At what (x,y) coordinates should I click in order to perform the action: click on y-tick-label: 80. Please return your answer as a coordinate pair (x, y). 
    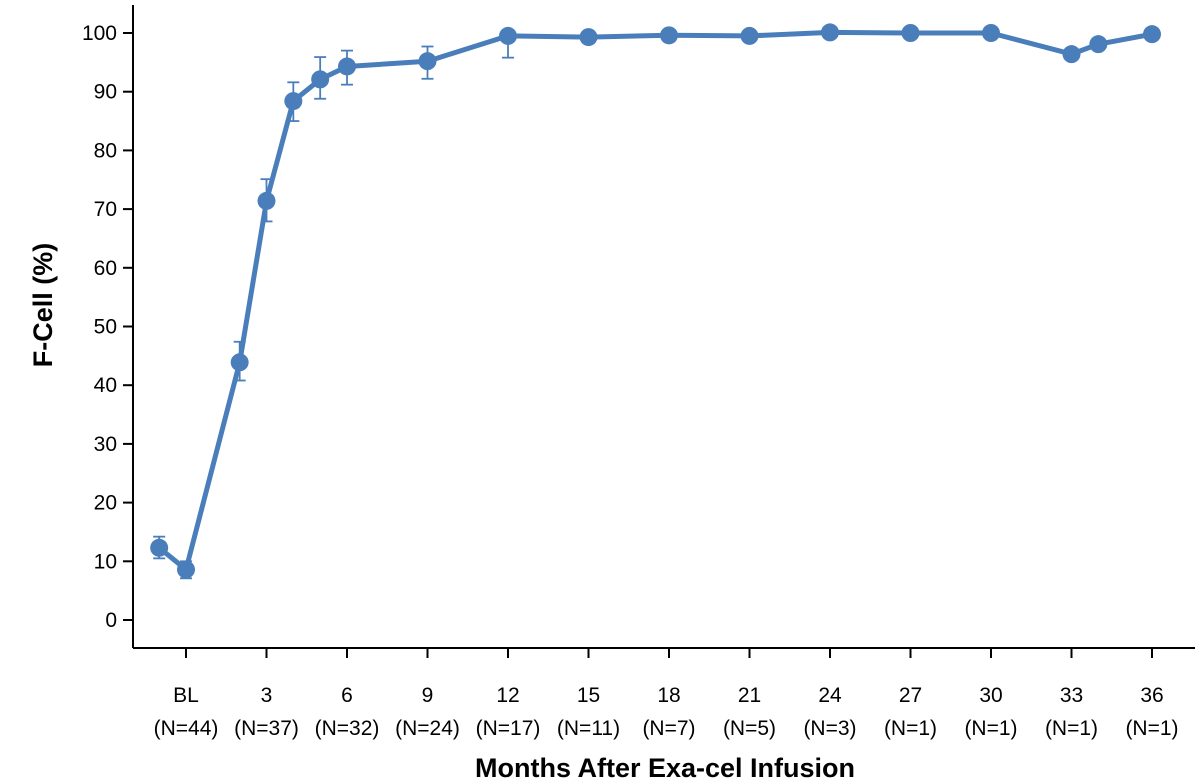
    Looking at the image, I should click on (105, 150).